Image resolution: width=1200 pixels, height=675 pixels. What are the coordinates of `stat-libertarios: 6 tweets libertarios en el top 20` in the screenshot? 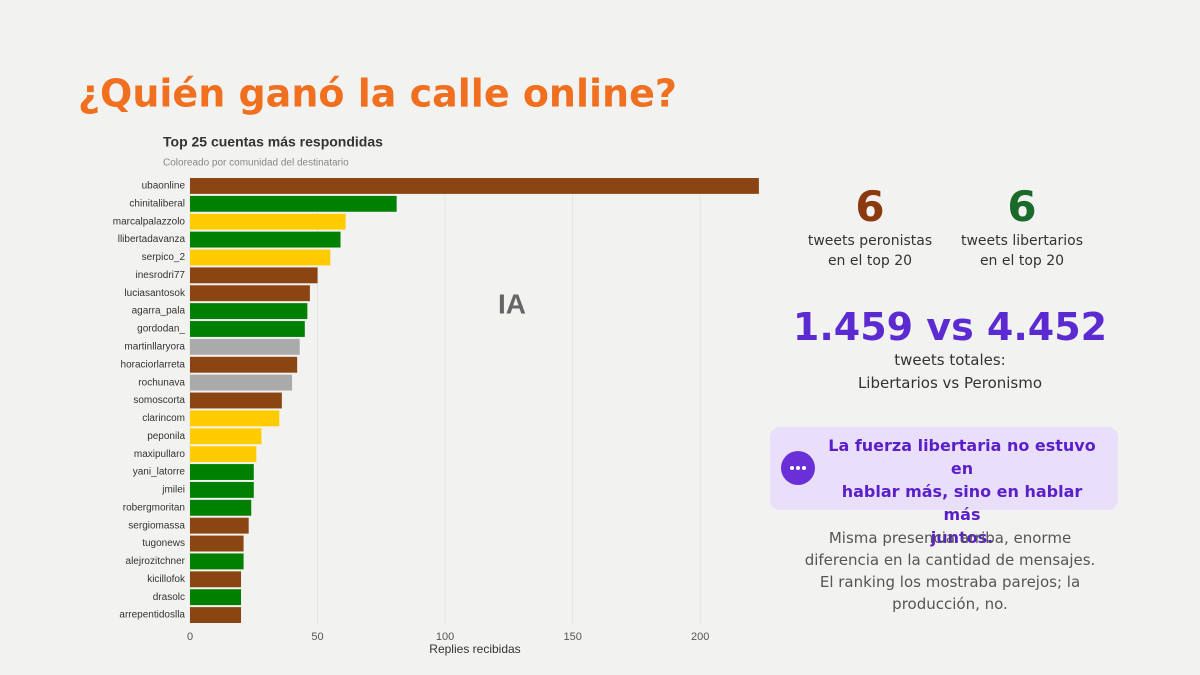 It's located at (1022, 226).